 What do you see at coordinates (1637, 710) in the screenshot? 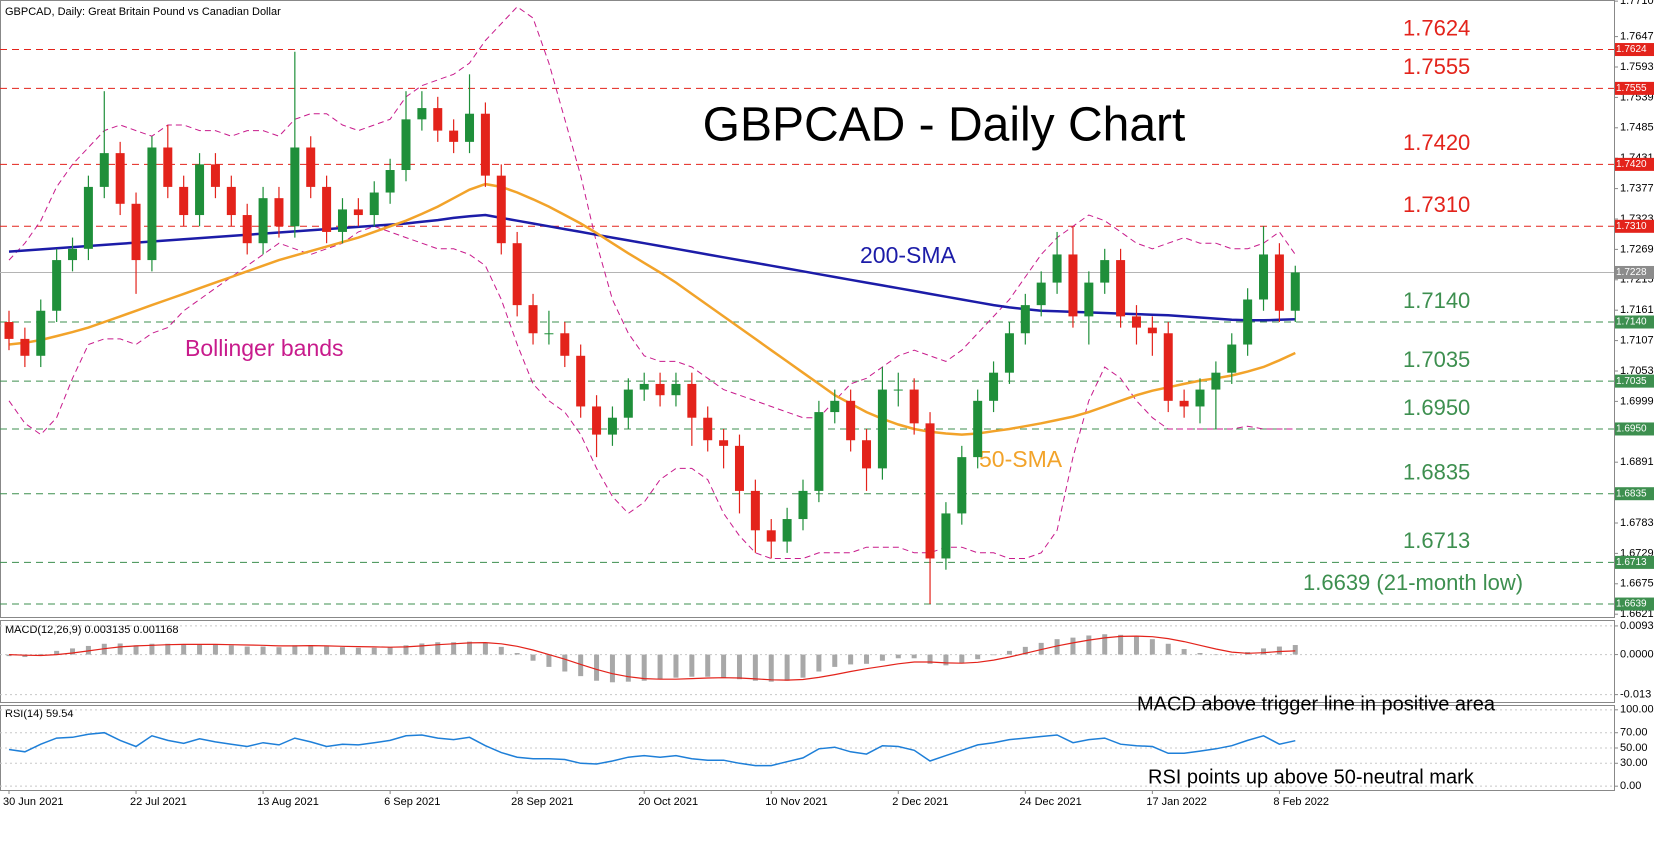
I see `y-tick-label: 100.00` at bounding box center [1637, 710].